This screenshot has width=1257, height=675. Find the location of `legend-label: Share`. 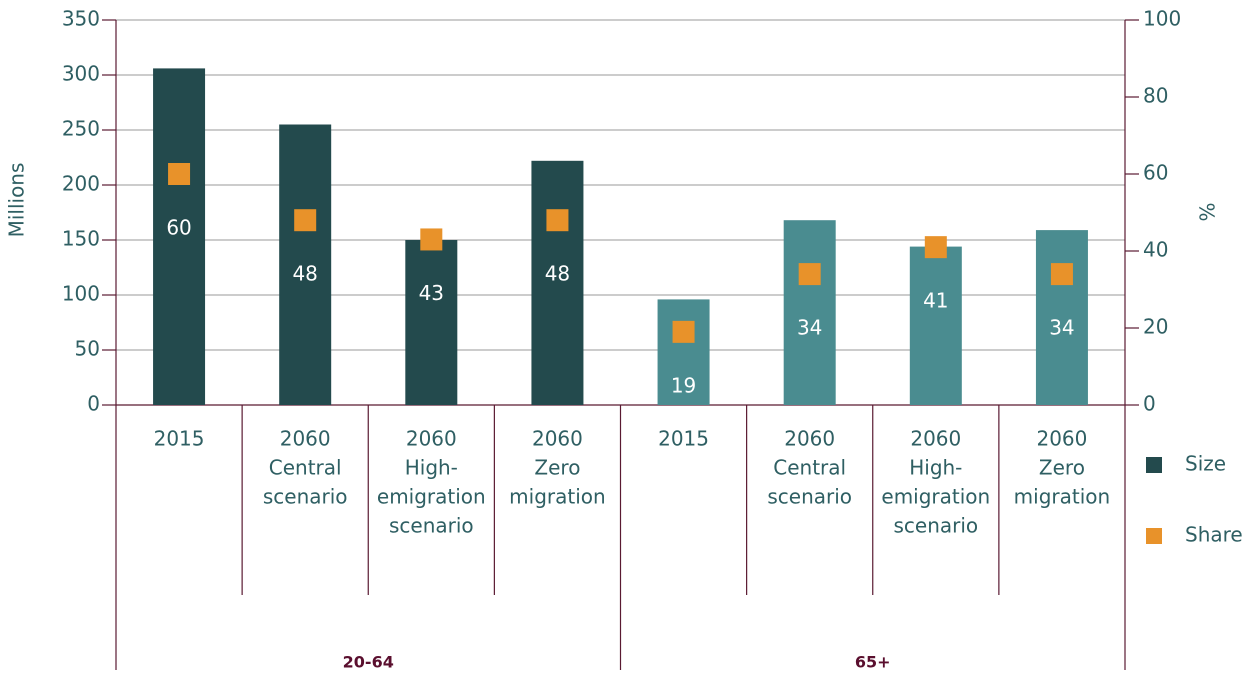

legend-label: Share is located at coordinates (1214, 535).